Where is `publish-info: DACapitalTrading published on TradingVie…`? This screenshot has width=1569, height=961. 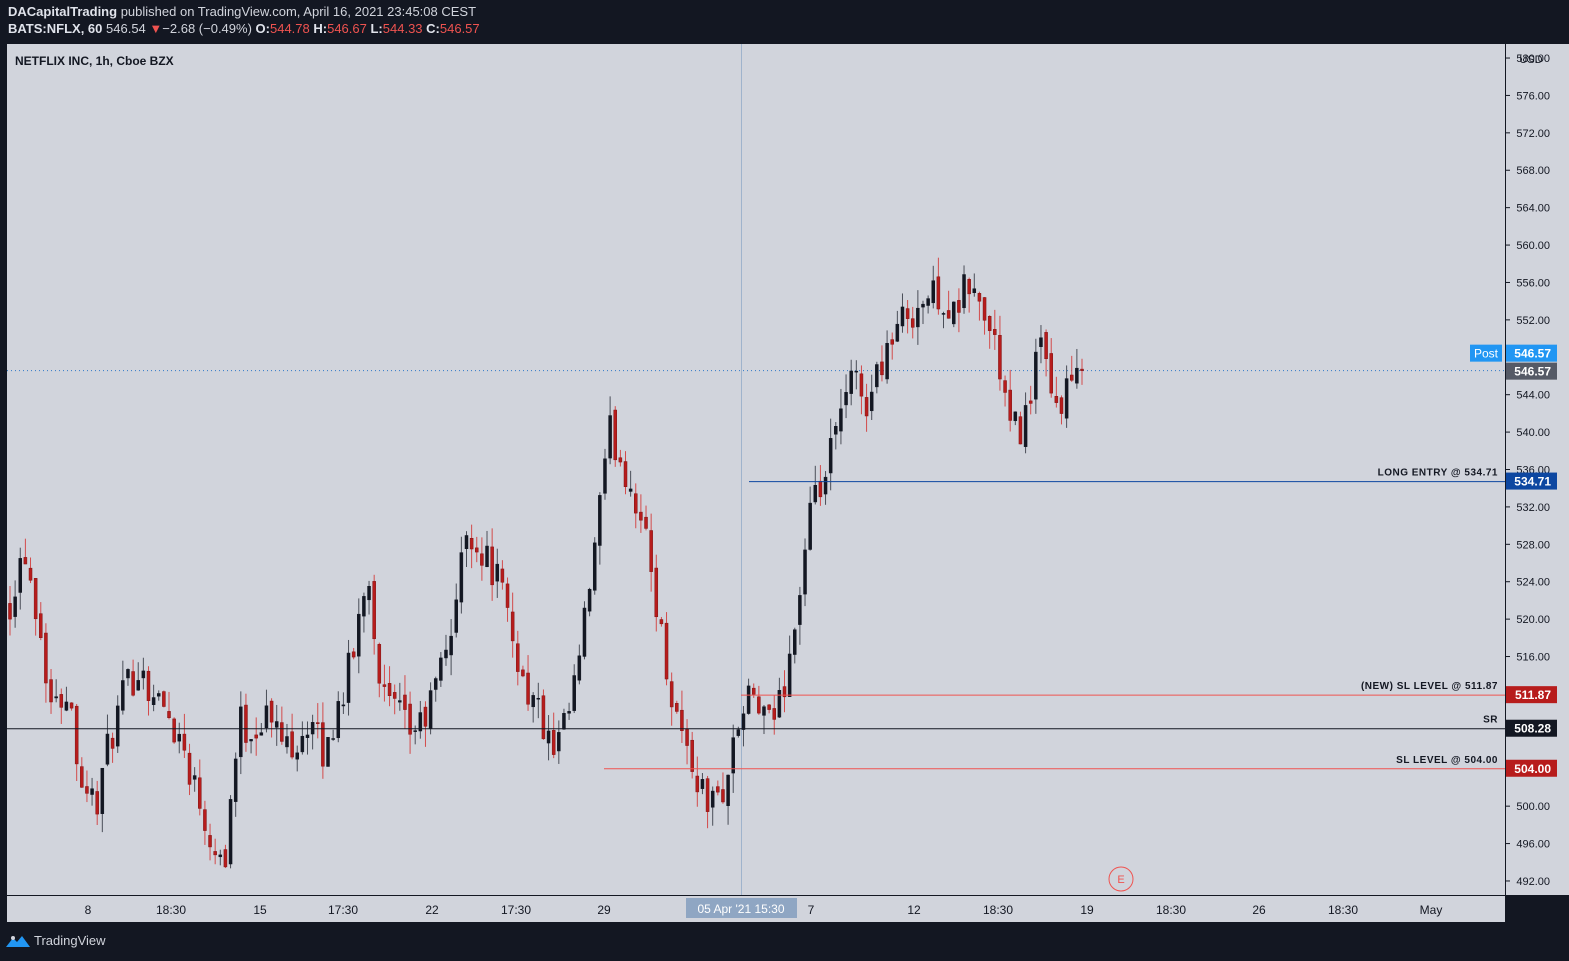 publish-info: DACapitalTrading published on TradingVie… is located at coordinates (242, 11).